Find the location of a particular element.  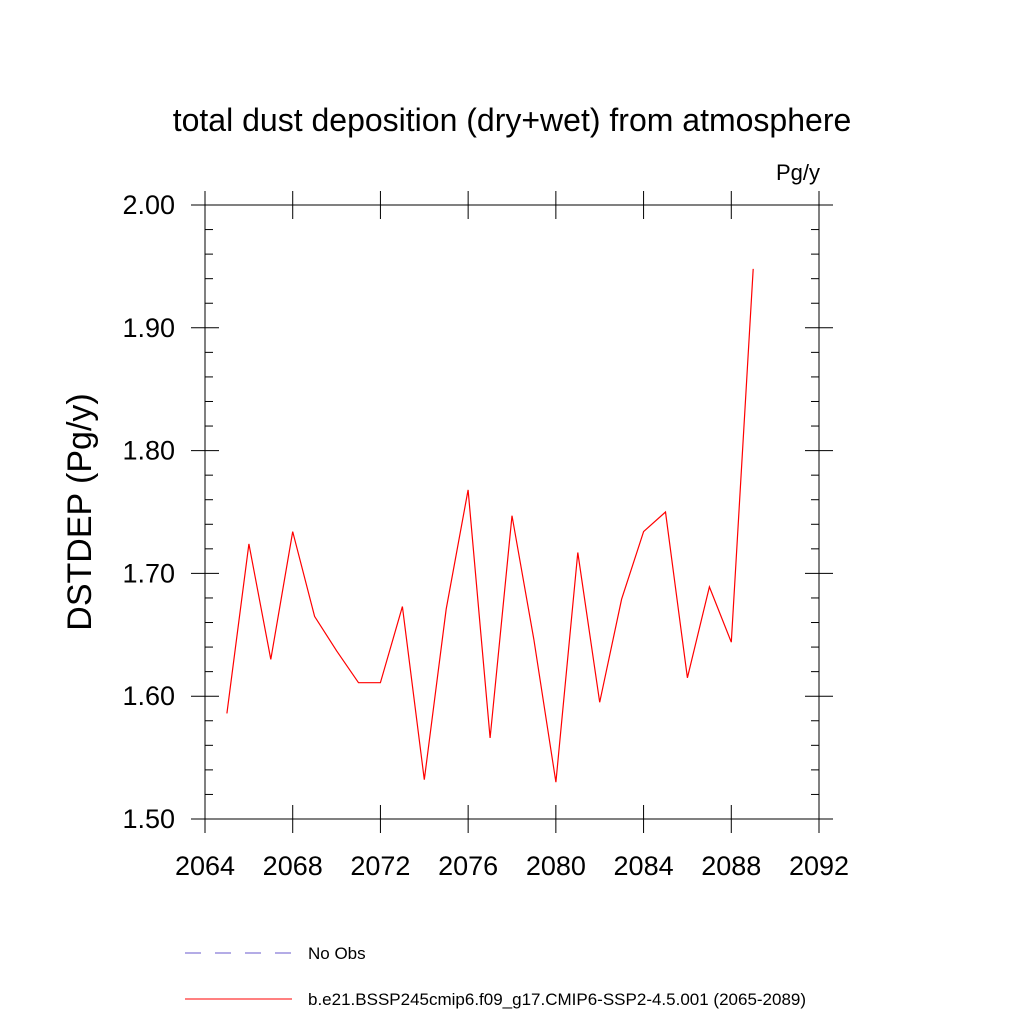

x-tick-label: 2088 is located at coordinates (731, 866).